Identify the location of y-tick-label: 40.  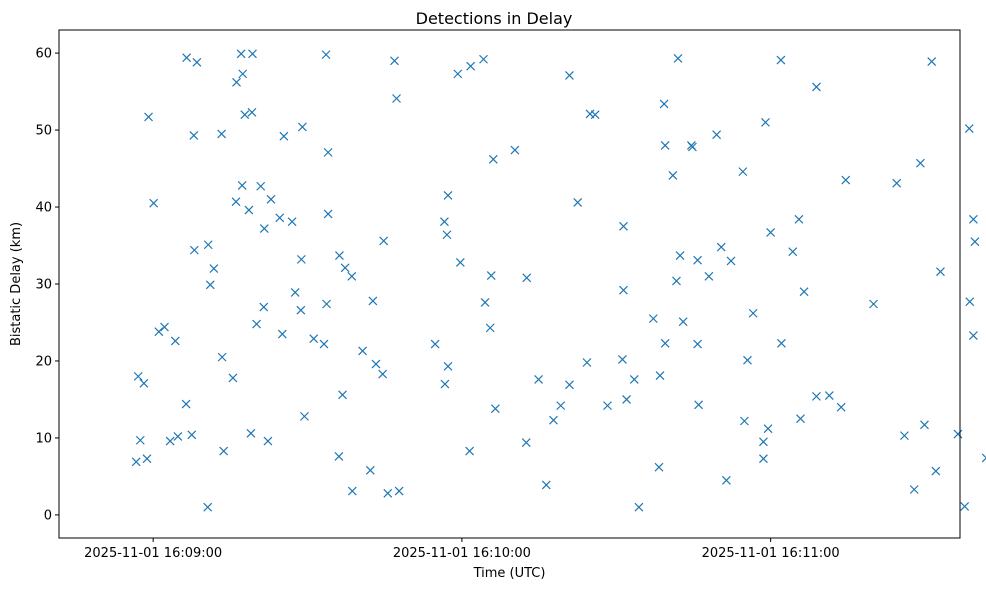
(43, 208).